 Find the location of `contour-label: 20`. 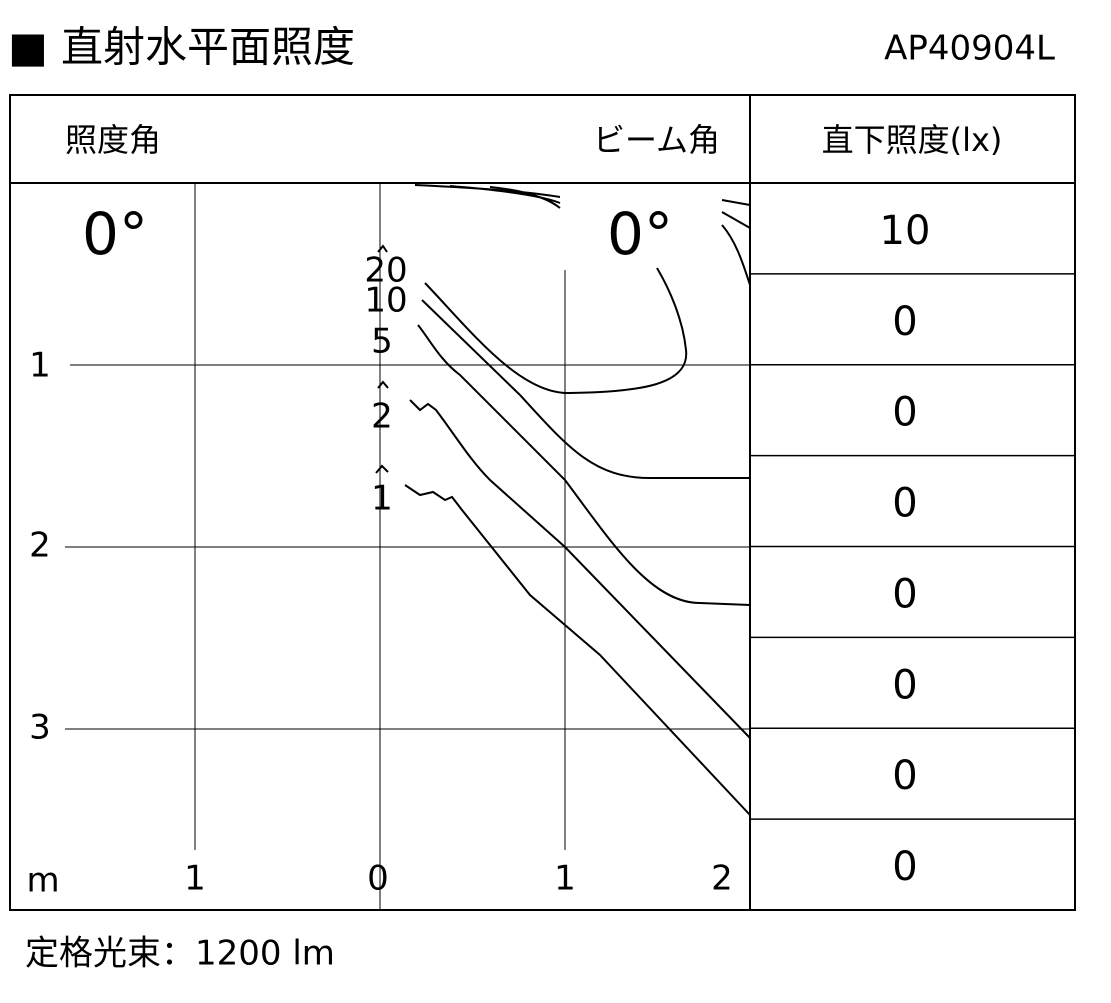

contour-label: 20 is located at coordinates (385, 271).